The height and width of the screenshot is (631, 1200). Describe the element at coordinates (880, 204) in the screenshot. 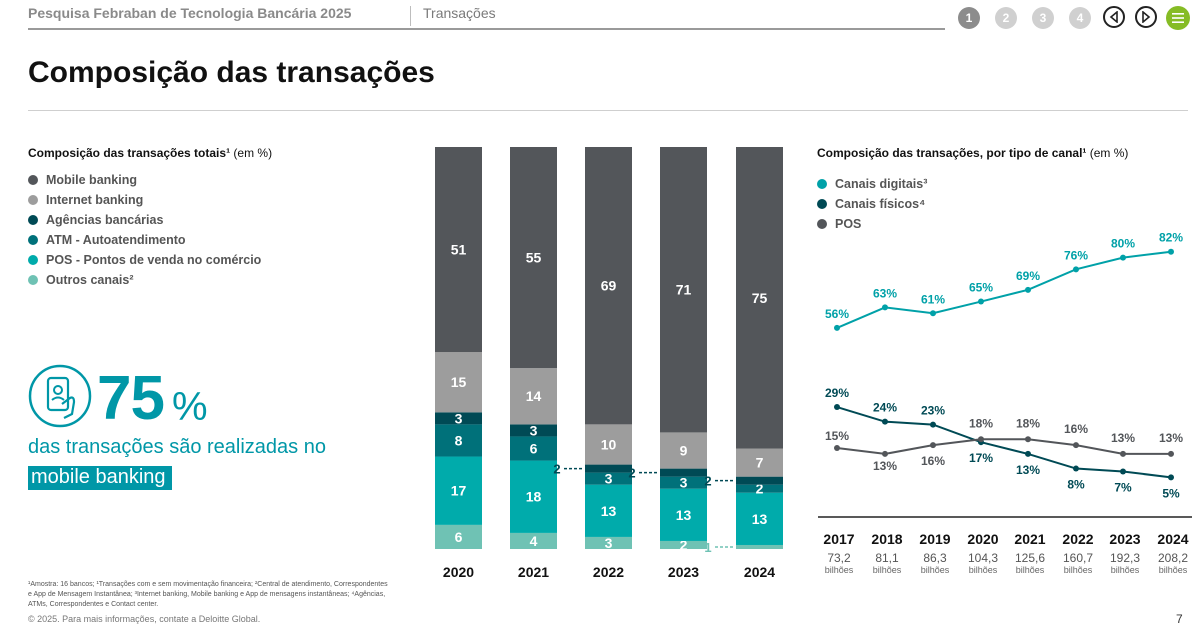

I see `legend-label: Canais físicos⁴` at that location.